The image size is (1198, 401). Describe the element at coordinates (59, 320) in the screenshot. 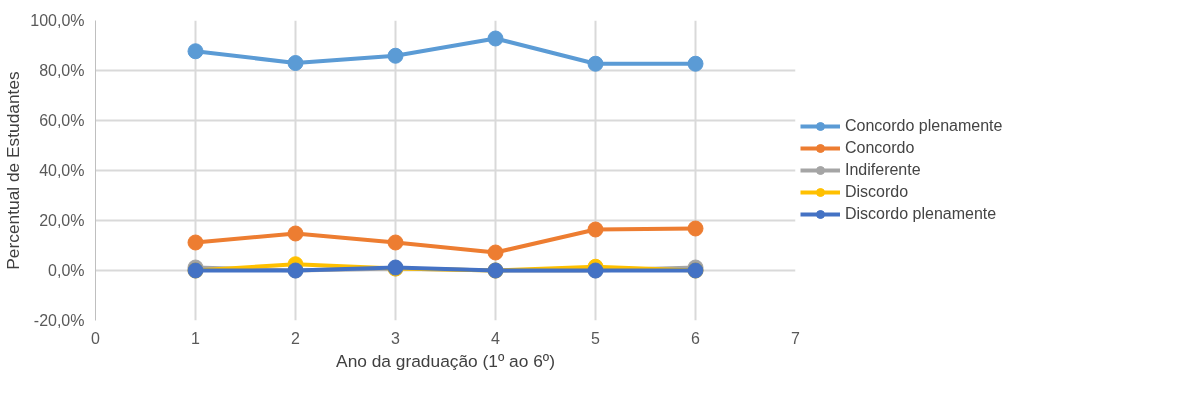

I see `y-tick-label: -20,0%` at that location.